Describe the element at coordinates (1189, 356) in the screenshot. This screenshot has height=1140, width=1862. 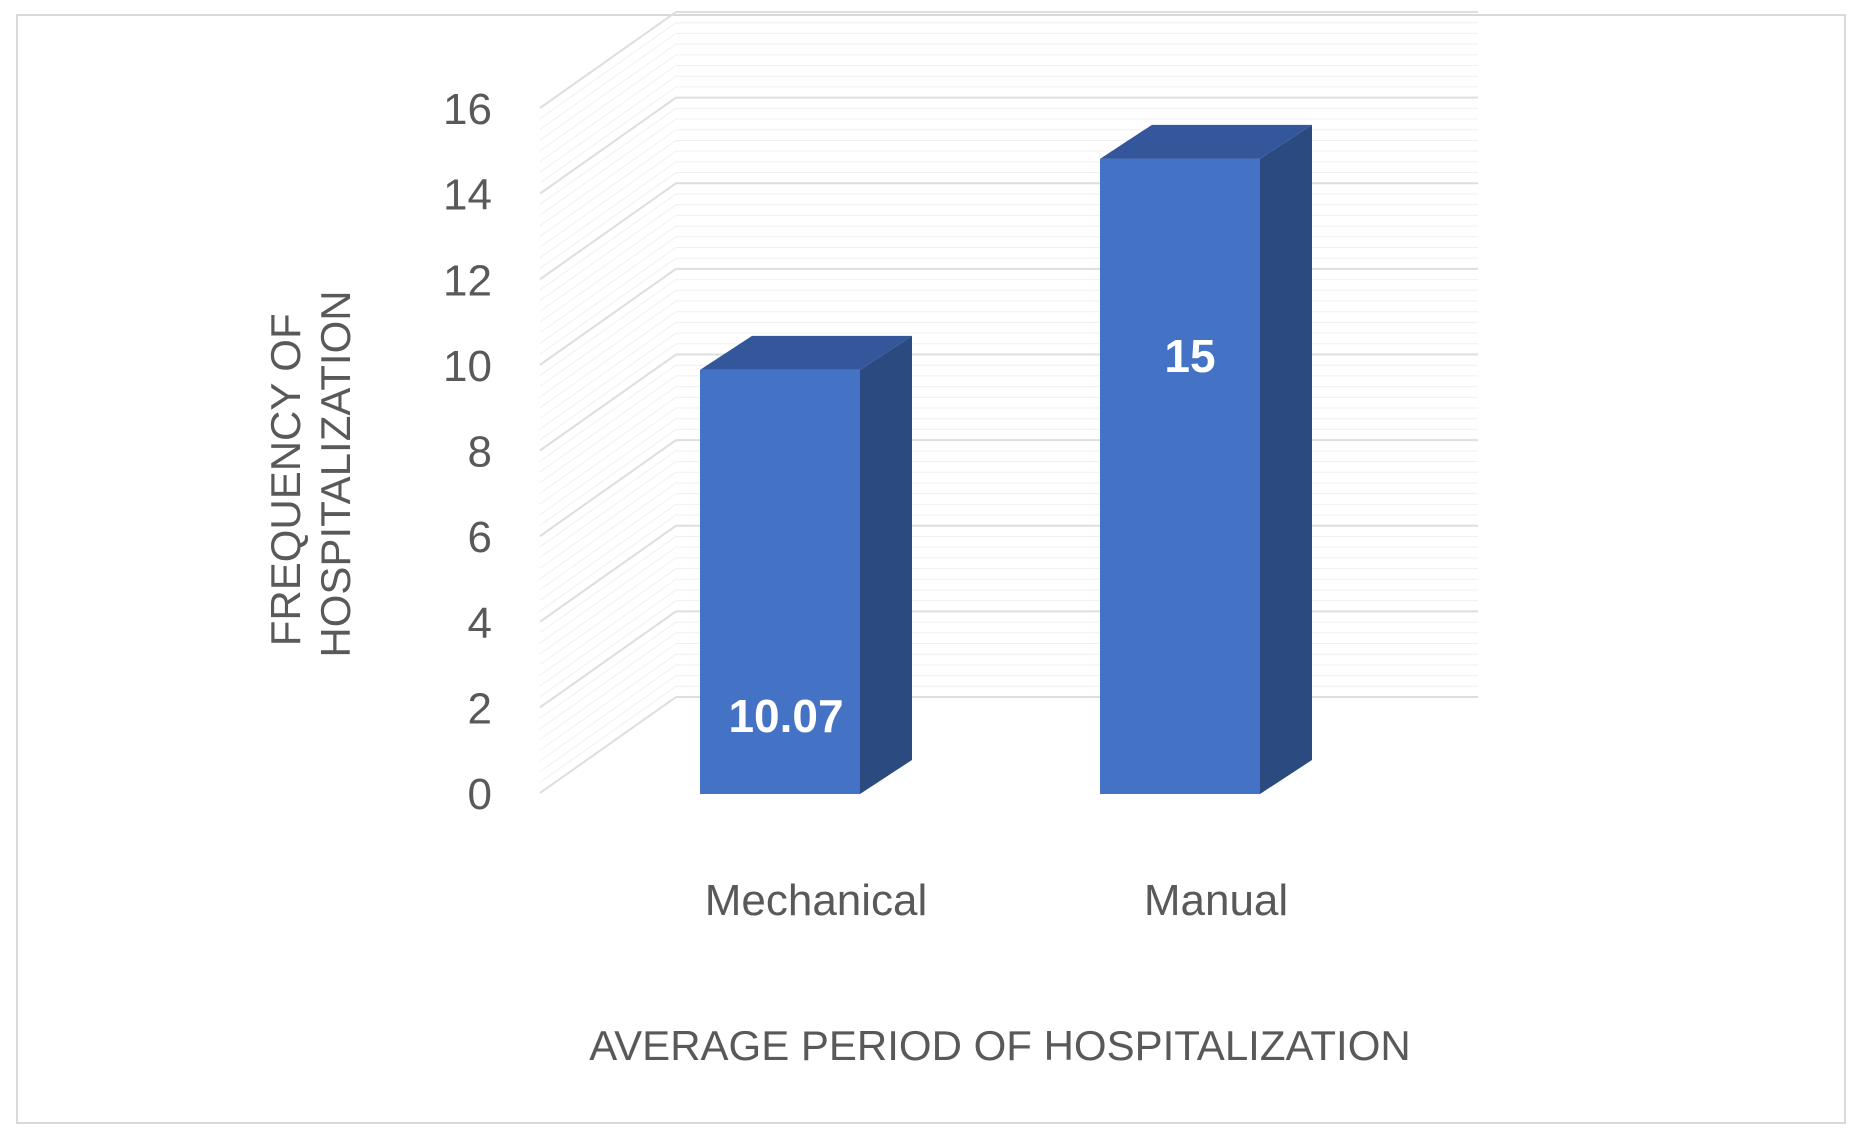
I see `data-label: 15` at that location.